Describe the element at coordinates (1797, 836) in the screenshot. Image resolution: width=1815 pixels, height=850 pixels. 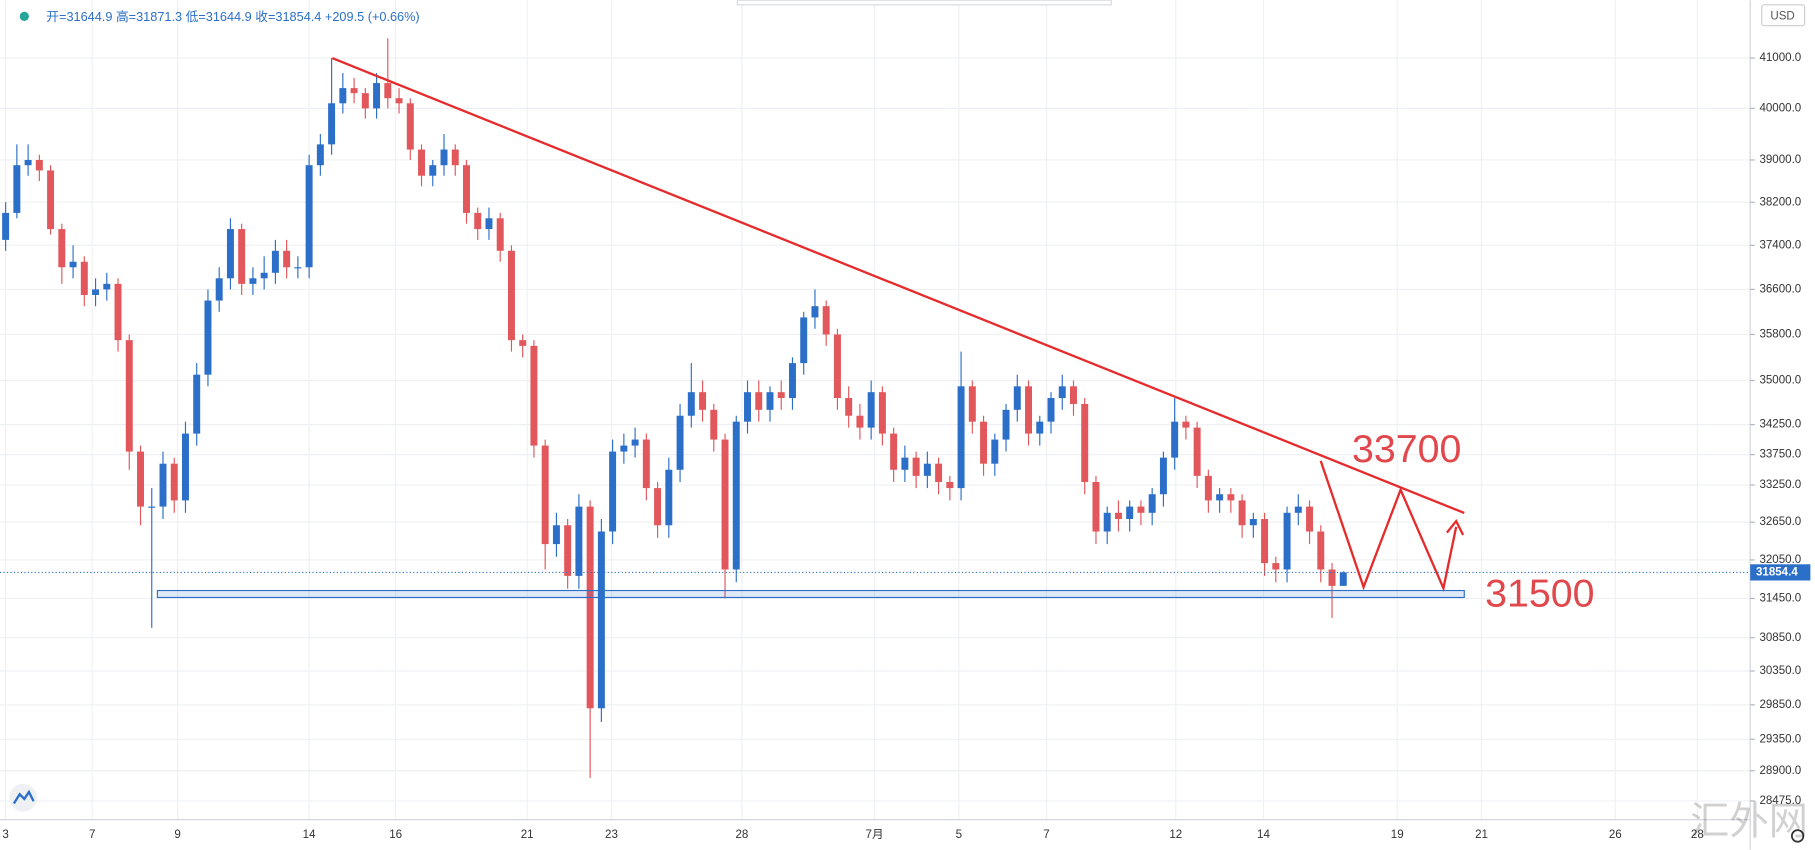
I see `settings-icon` at that location.